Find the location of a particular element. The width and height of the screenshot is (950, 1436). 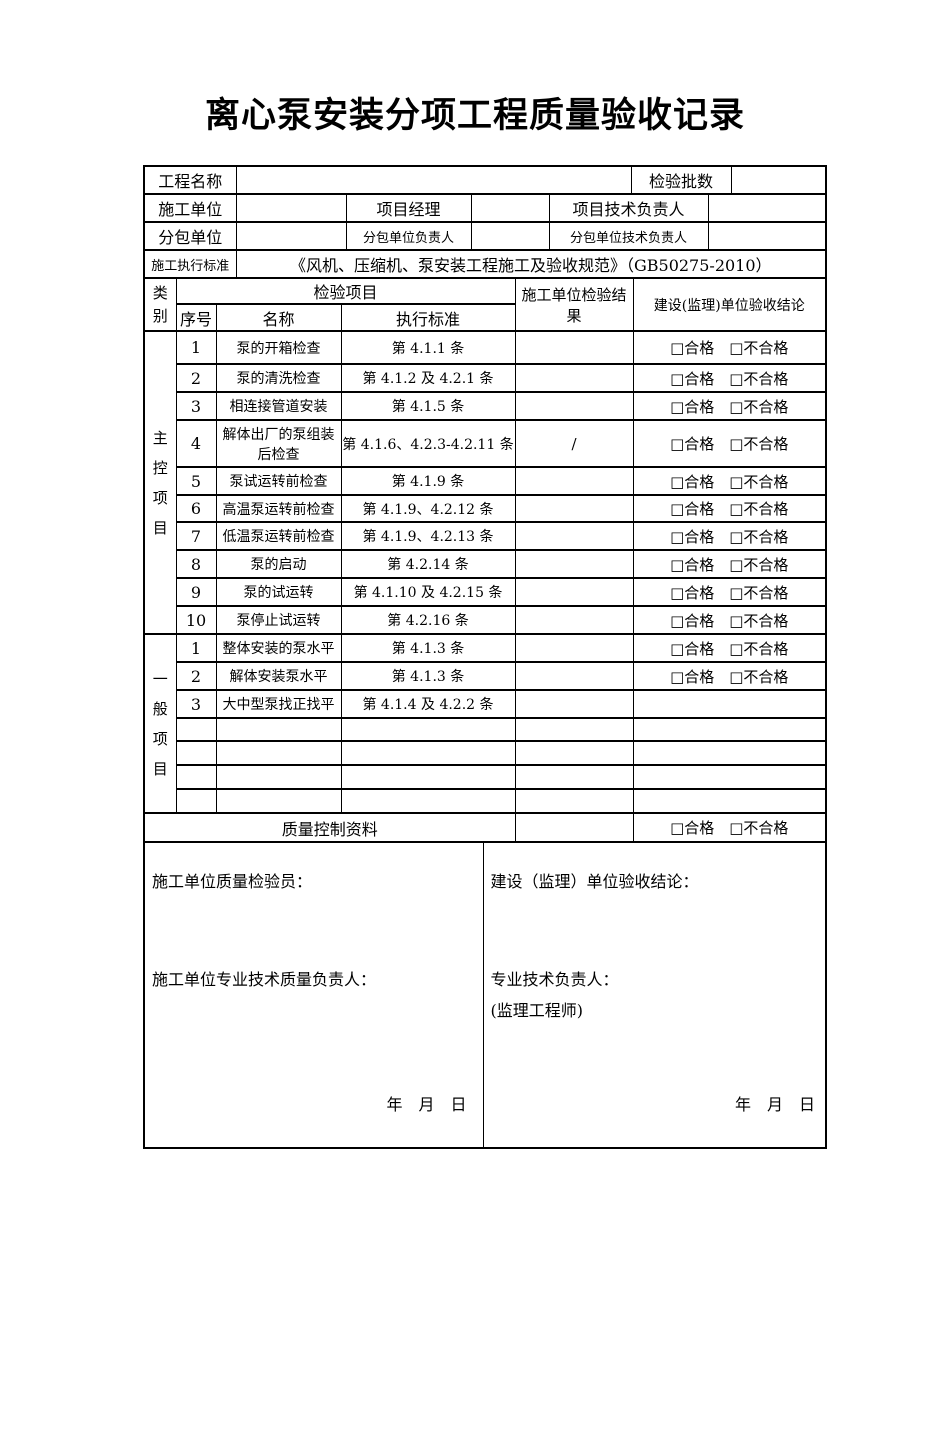

header-row: 序号 名称 执行标准 is located at coordinates (485, 317).